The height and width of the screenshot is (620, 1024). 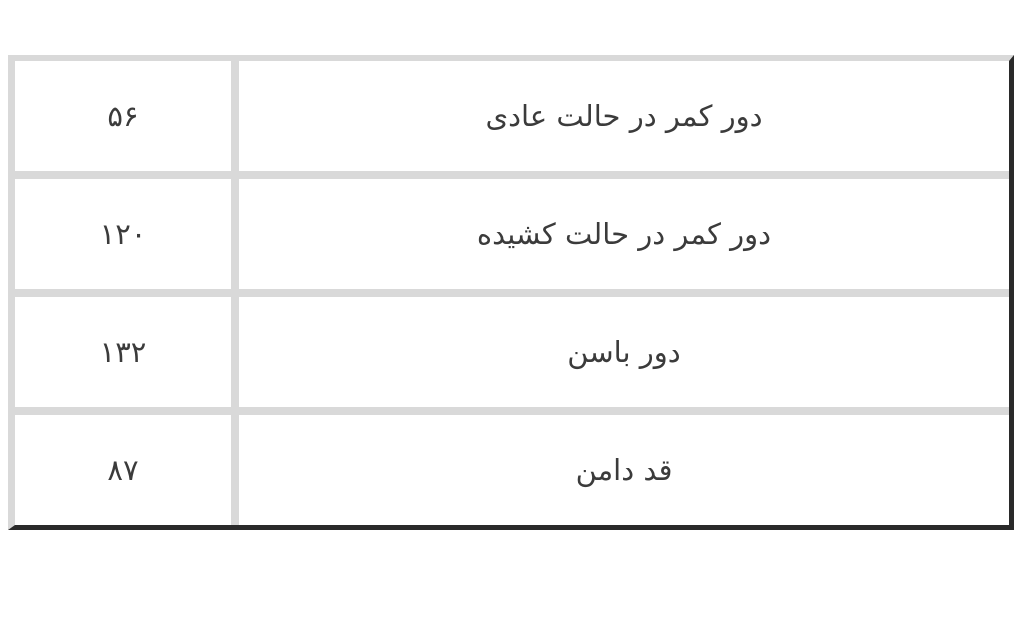 What do you see at coordinates (123, 470) in the screenshot?
I see `measurement-value: ۸۷` at bounding box center [123, 470].